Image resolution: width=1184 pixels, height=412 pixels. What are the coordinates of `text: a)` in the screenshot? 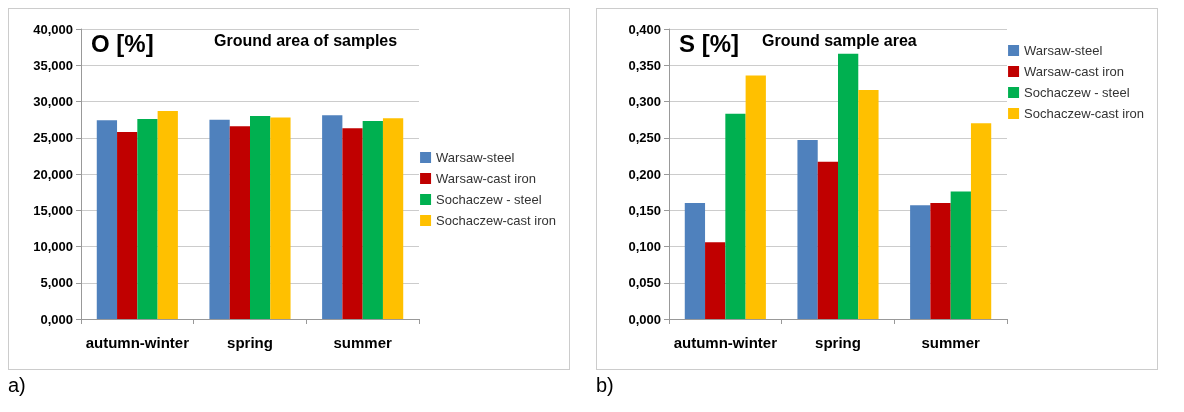 It's located at (17, 385).